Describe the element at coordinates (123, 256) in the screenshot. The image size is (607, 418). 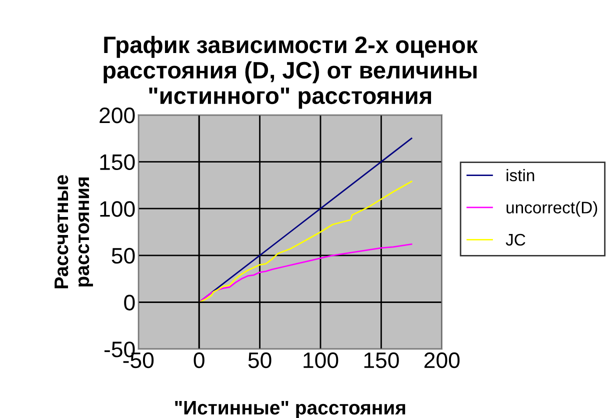
I see `y-tick-label: 50` at that location.